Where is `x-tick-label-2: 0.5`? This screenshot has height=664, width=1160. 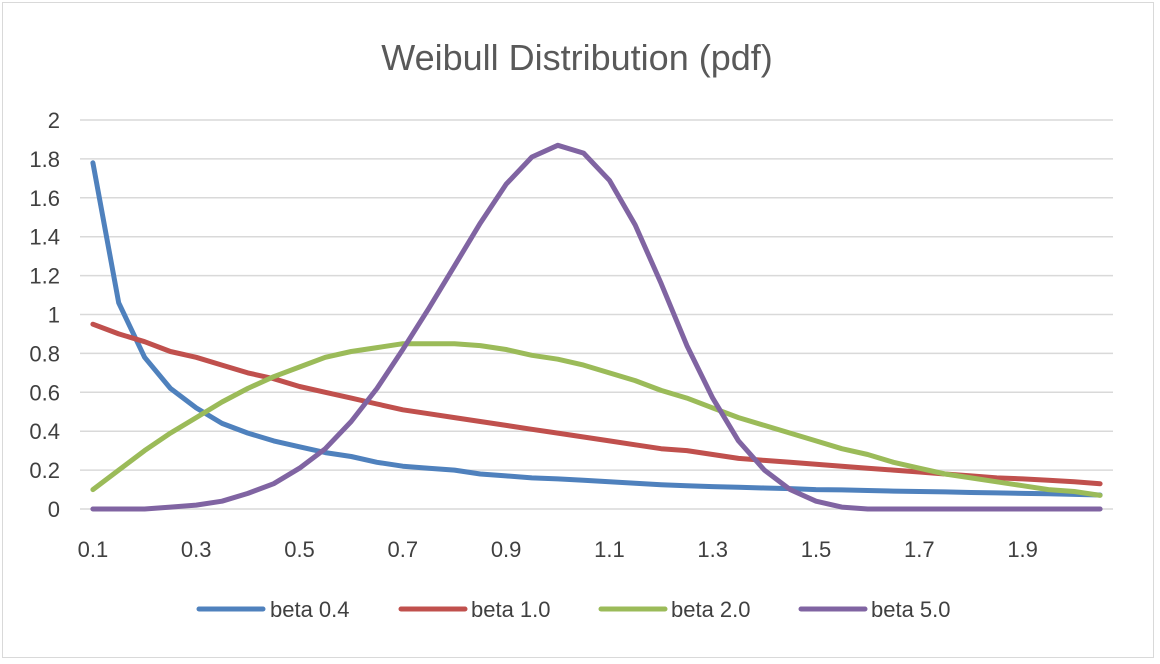 x-tick-label-2: 0.5 is located at coordinates (299, 549).